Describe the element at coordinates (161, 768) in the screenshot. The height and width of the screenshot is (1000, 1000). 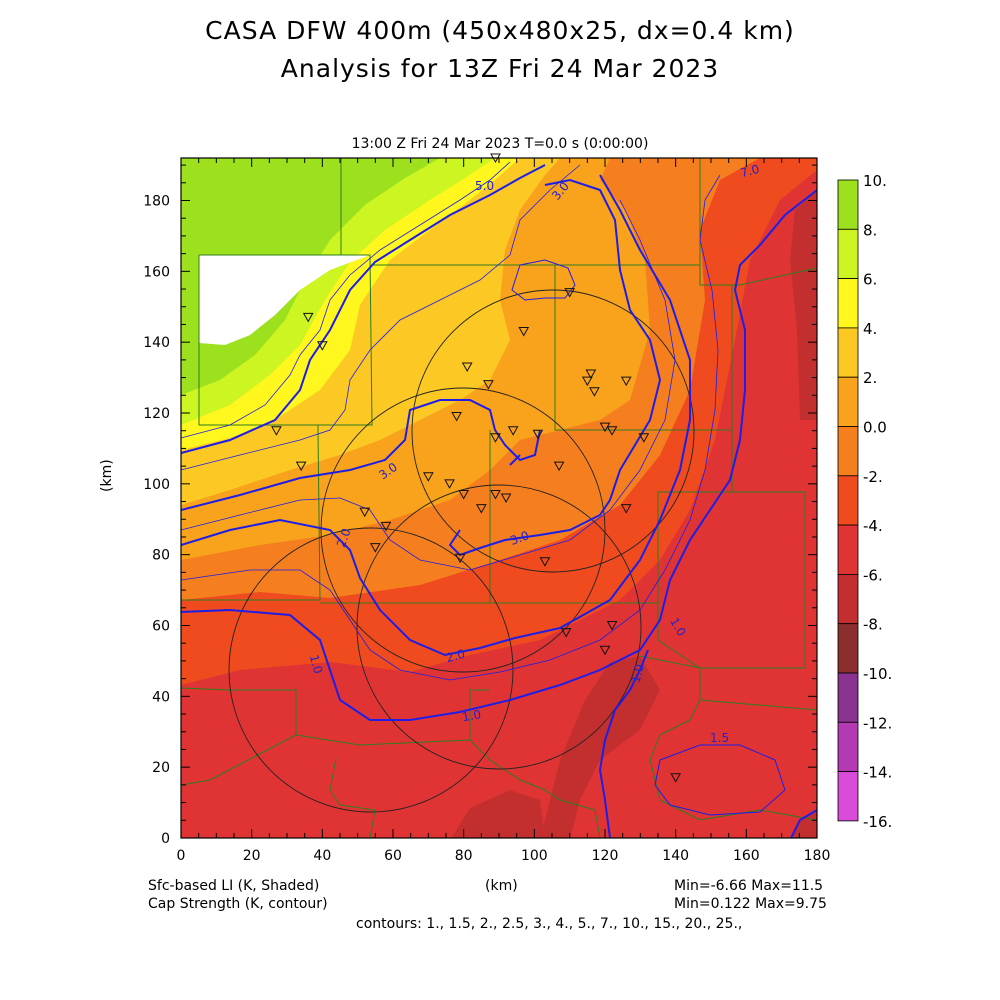
I see `y-tick-label-20: 20` at that location.